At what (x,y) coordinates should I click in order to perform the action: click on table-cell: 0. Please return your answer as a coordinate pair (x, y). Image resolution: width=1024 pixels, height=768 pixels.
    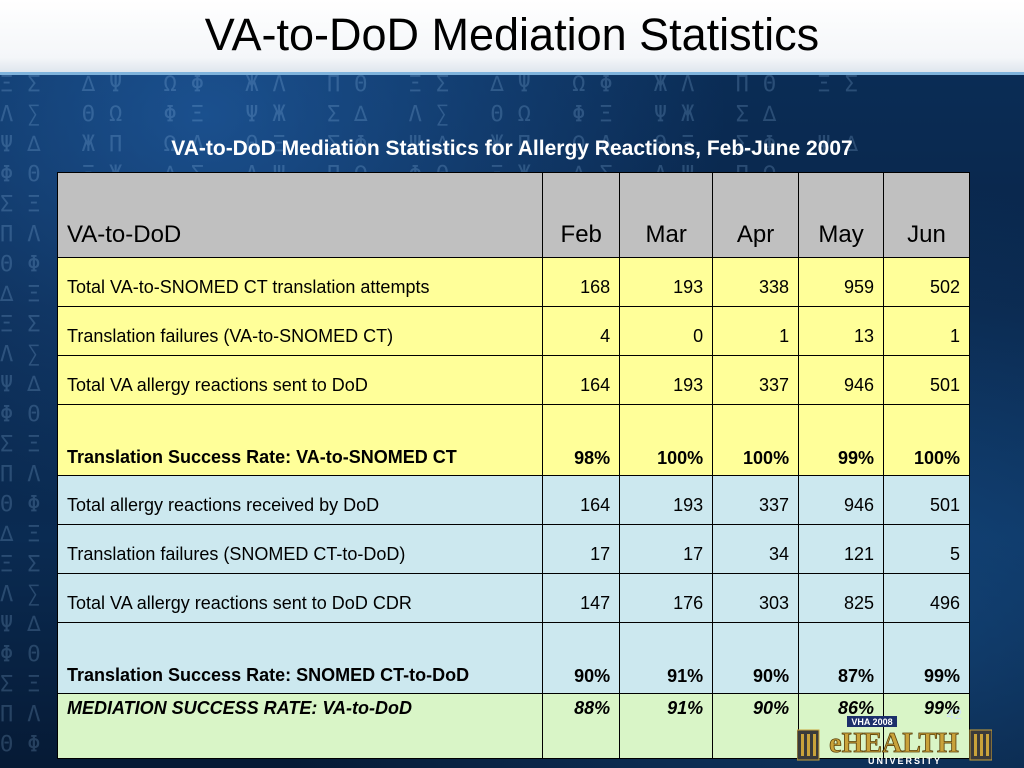
    Looking at the image, I should click on (666, 331).